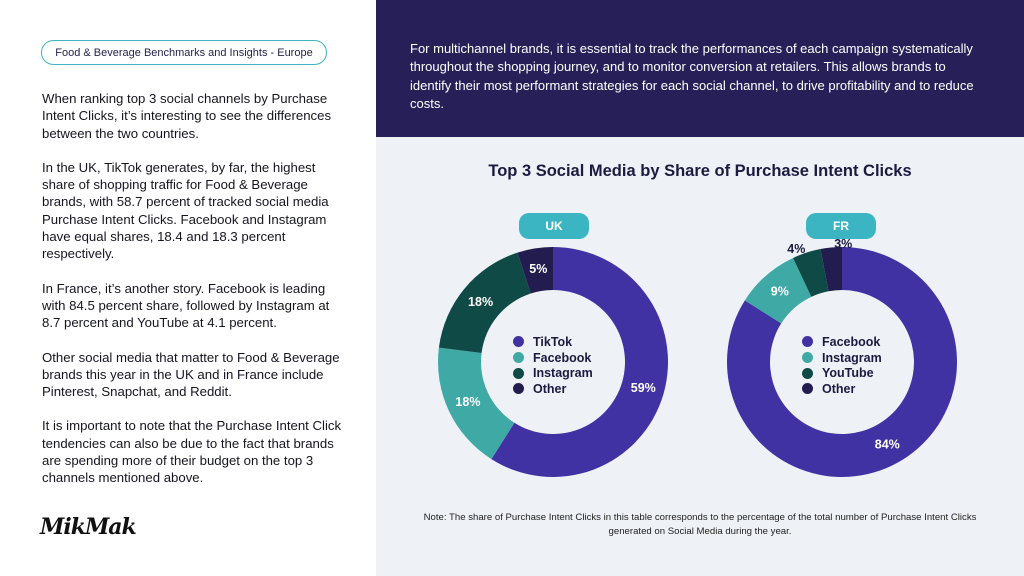 The image size is (1024, 576). I want to click on data-label-uk-tiktok: 59%, so click(643, 388).